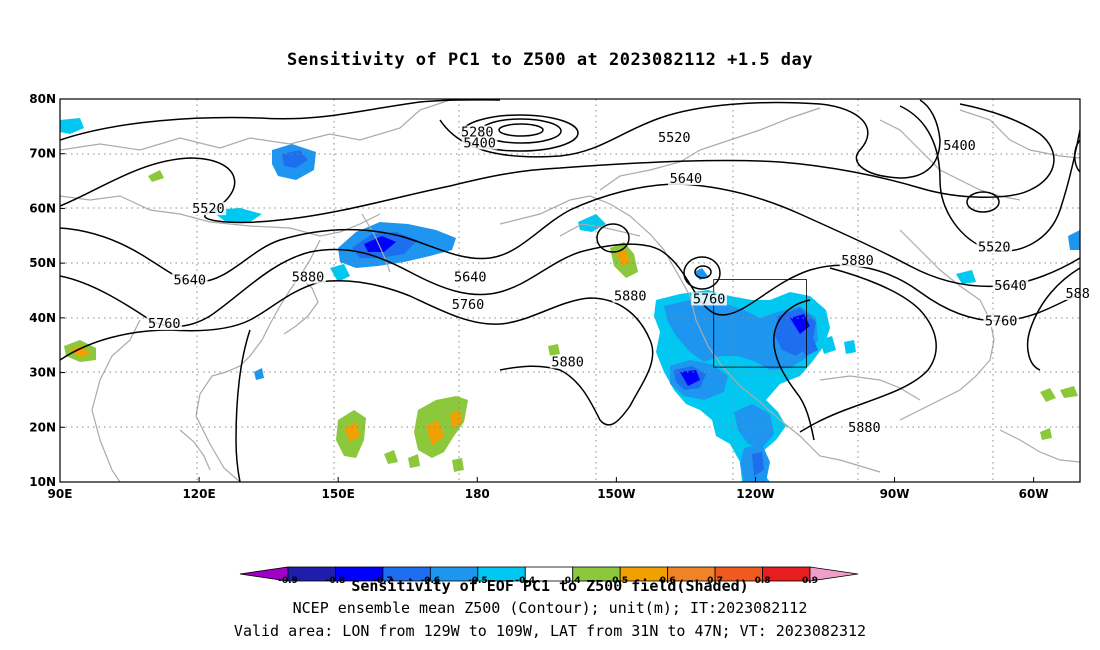 The image size is (1100, 650). What do you see at coordinates (620, 581) in the screenshot?
I see `colorbar-label: 0.5` at bounding box center [620, 581].